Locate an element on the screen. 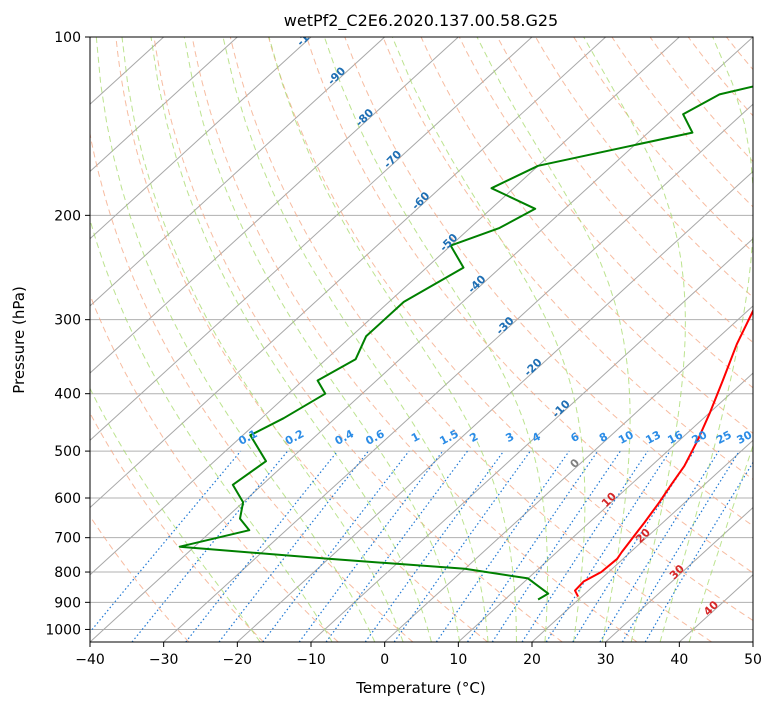 The width and height of the screenshot is (775, 708). temperature-profile-line is located at coordinates (663, 453).